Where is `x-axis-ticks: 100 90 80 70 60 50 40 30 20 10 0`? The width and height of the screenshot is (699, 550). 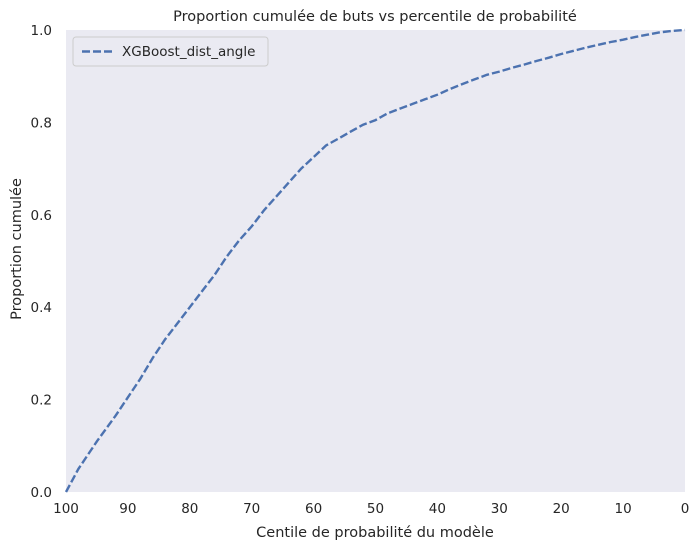 x-axis-ticks: 100 90 80 70 60 50 40 30 20 10 0 is located at coordinates (371, 509).